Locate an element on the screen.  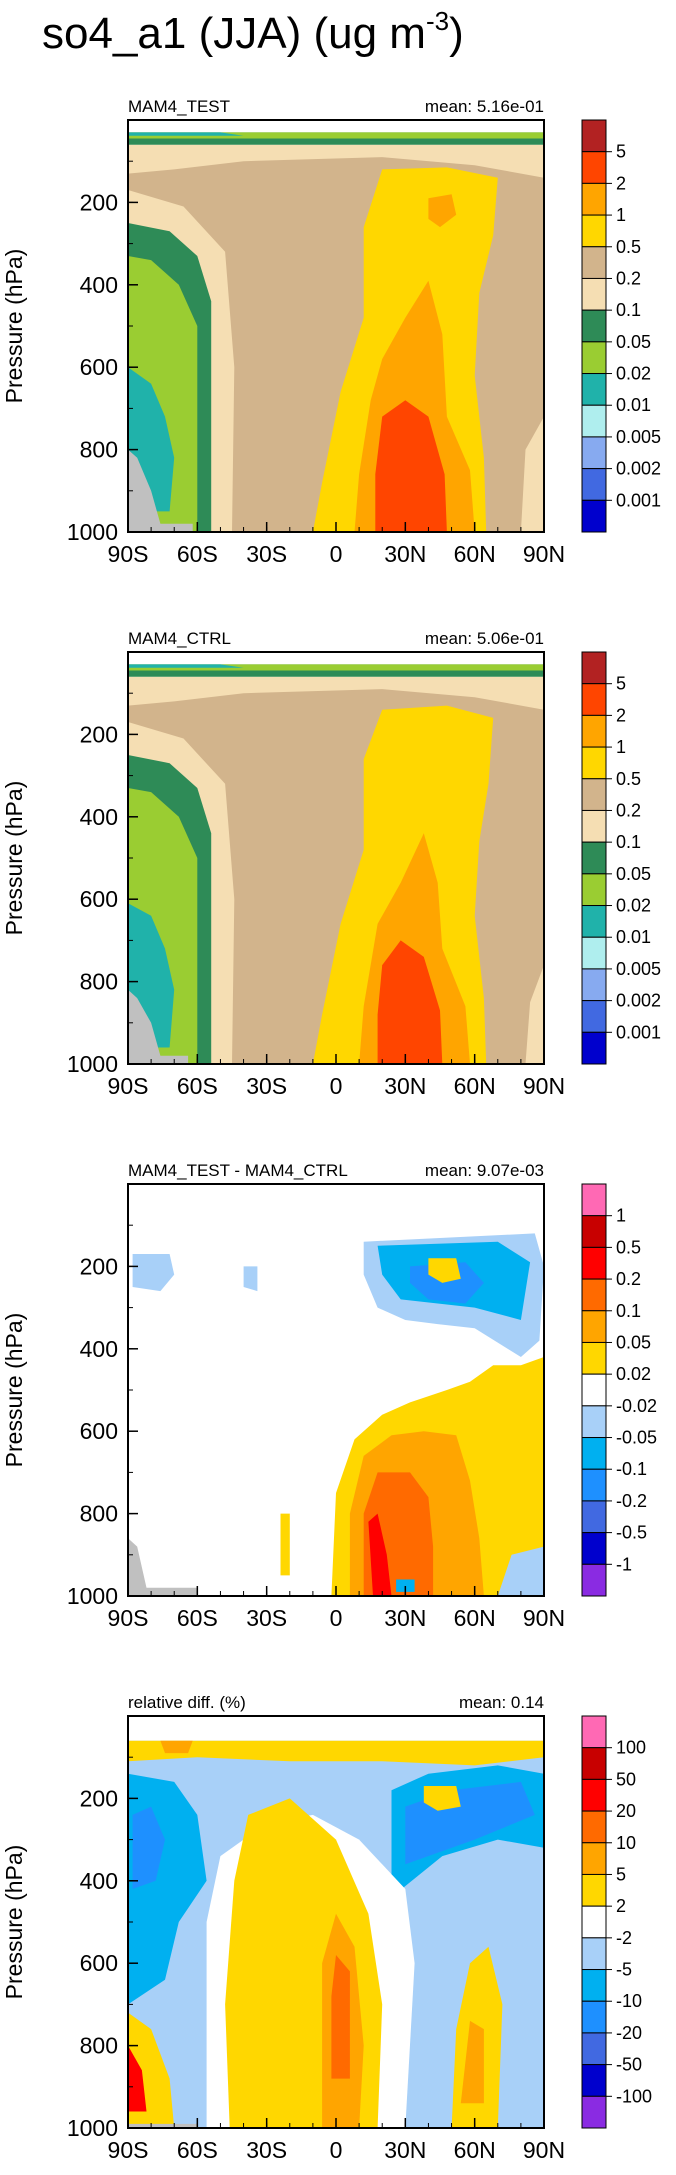
colorbar-label: -50 is located at coordinates (629, 2065).